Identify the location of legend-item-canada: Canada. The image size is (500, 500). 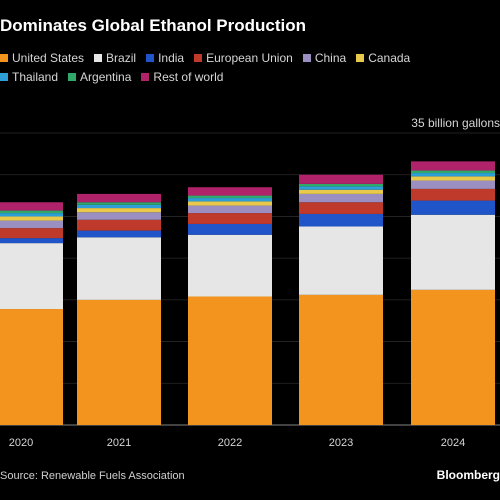
(383, 58).